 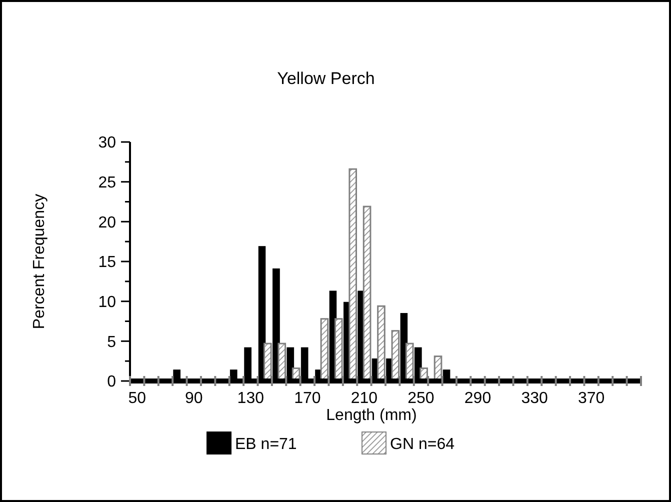 I want to click on x-tick-label: 330, so click(x=534, y=398).